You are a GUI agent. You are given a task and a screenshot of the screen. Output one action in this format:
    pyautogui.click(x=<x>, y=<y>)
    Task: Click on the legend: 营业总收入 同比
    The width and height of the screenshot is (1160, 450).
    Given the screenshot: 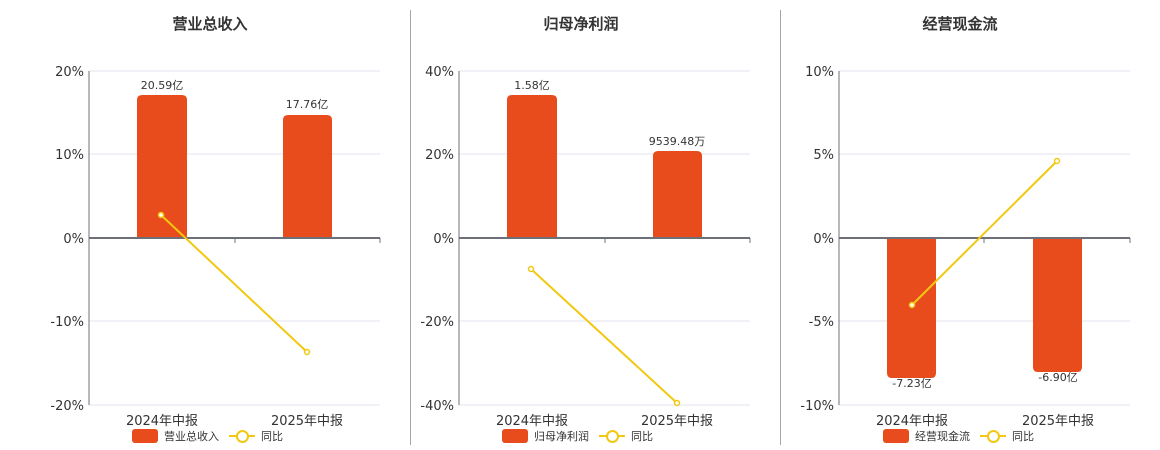 What is the action you would take?
    pyautogui.click(x=207, y=436)
    